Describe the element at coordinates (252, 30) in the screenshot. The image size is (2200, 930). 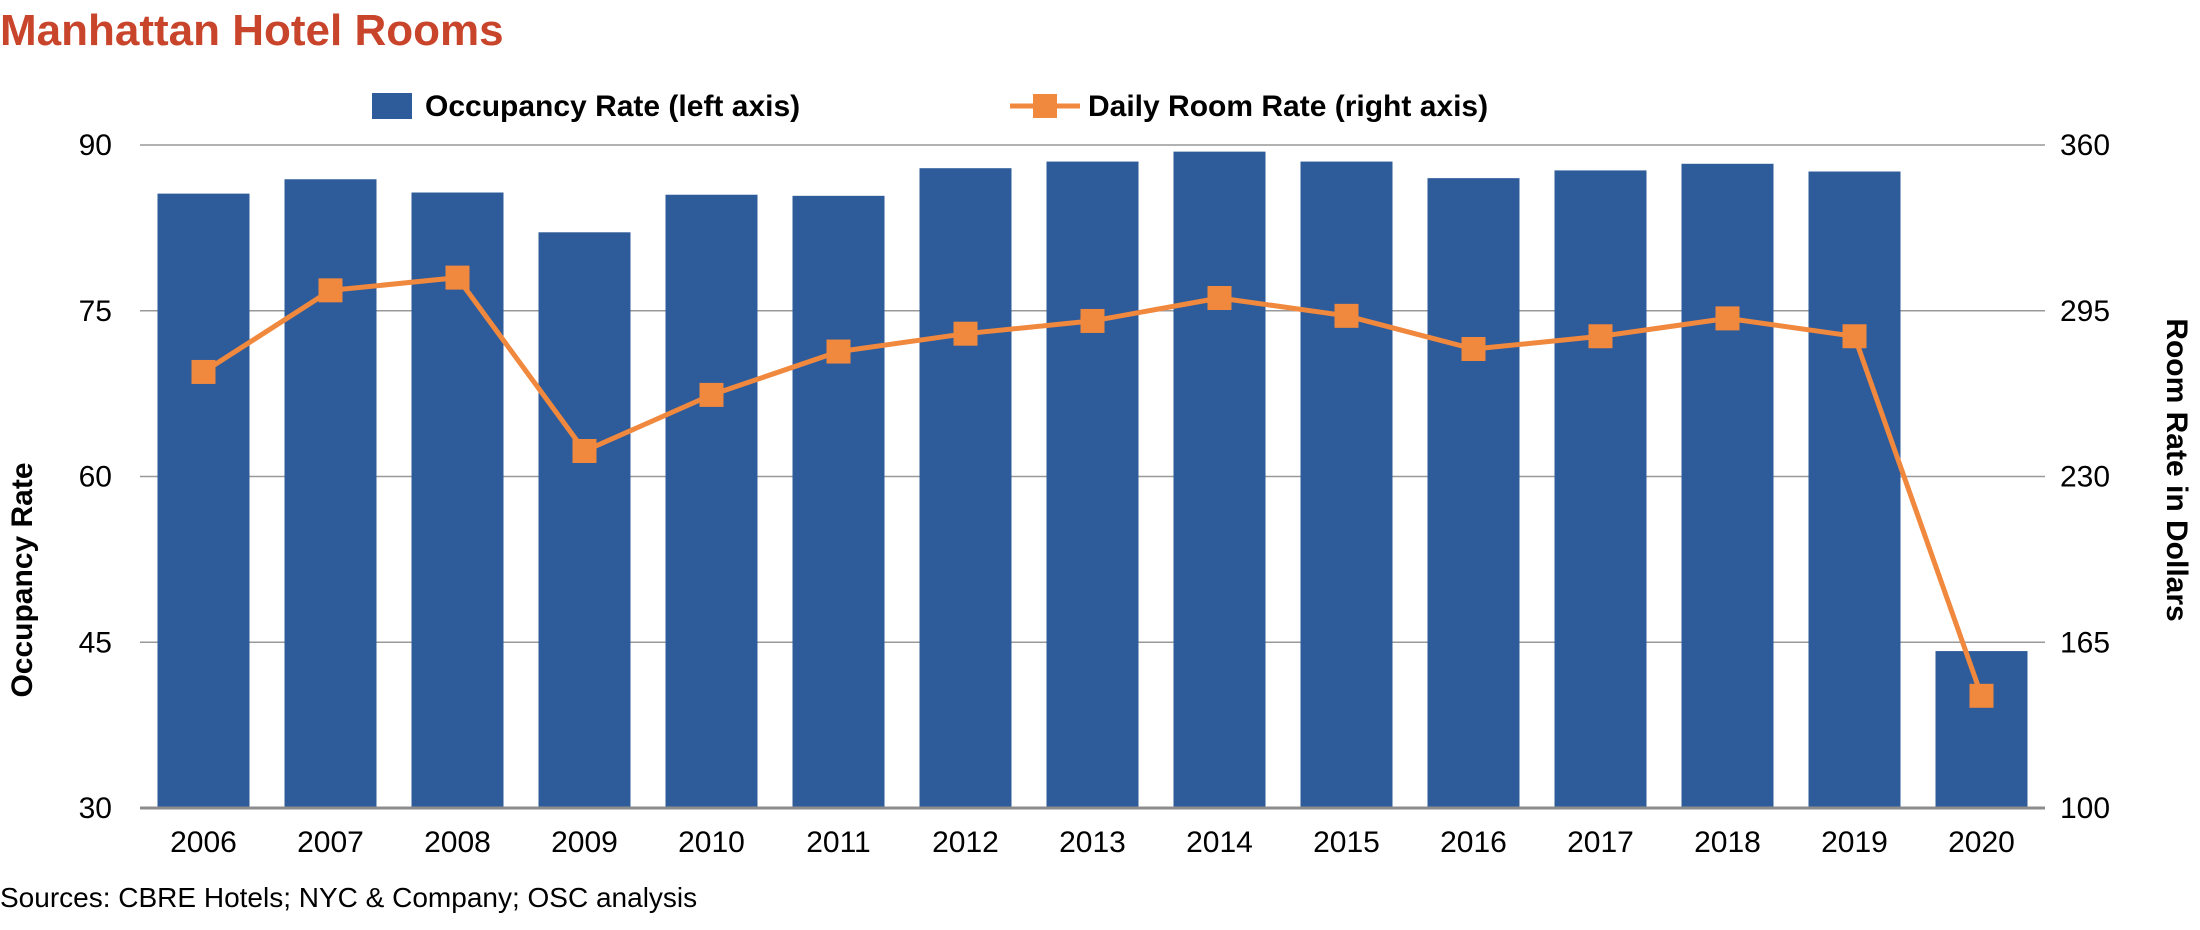
I see `chart-title: Manhattan Hotel Rooms` at that location.